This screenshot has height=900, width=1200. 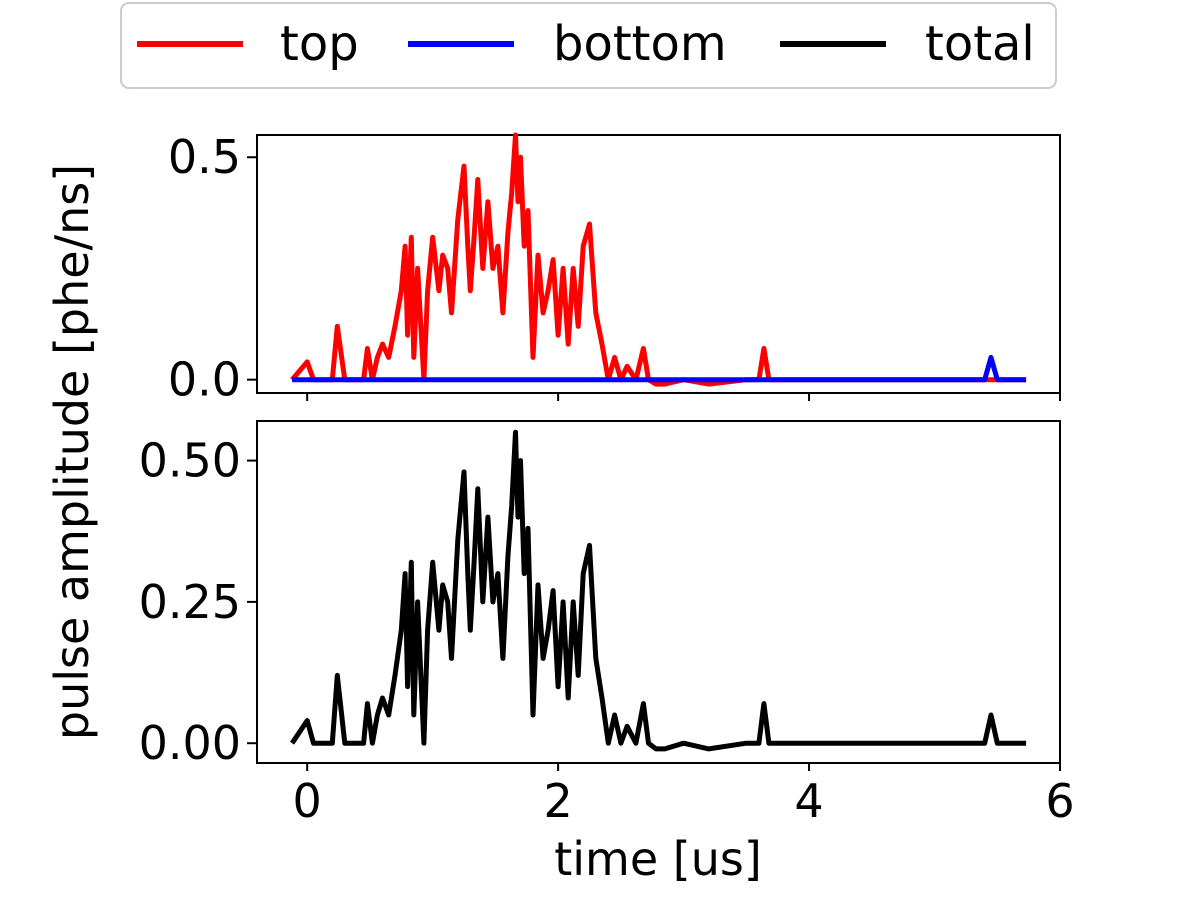 I want to click on legend-label-top: top, so click(x=319, y=44).